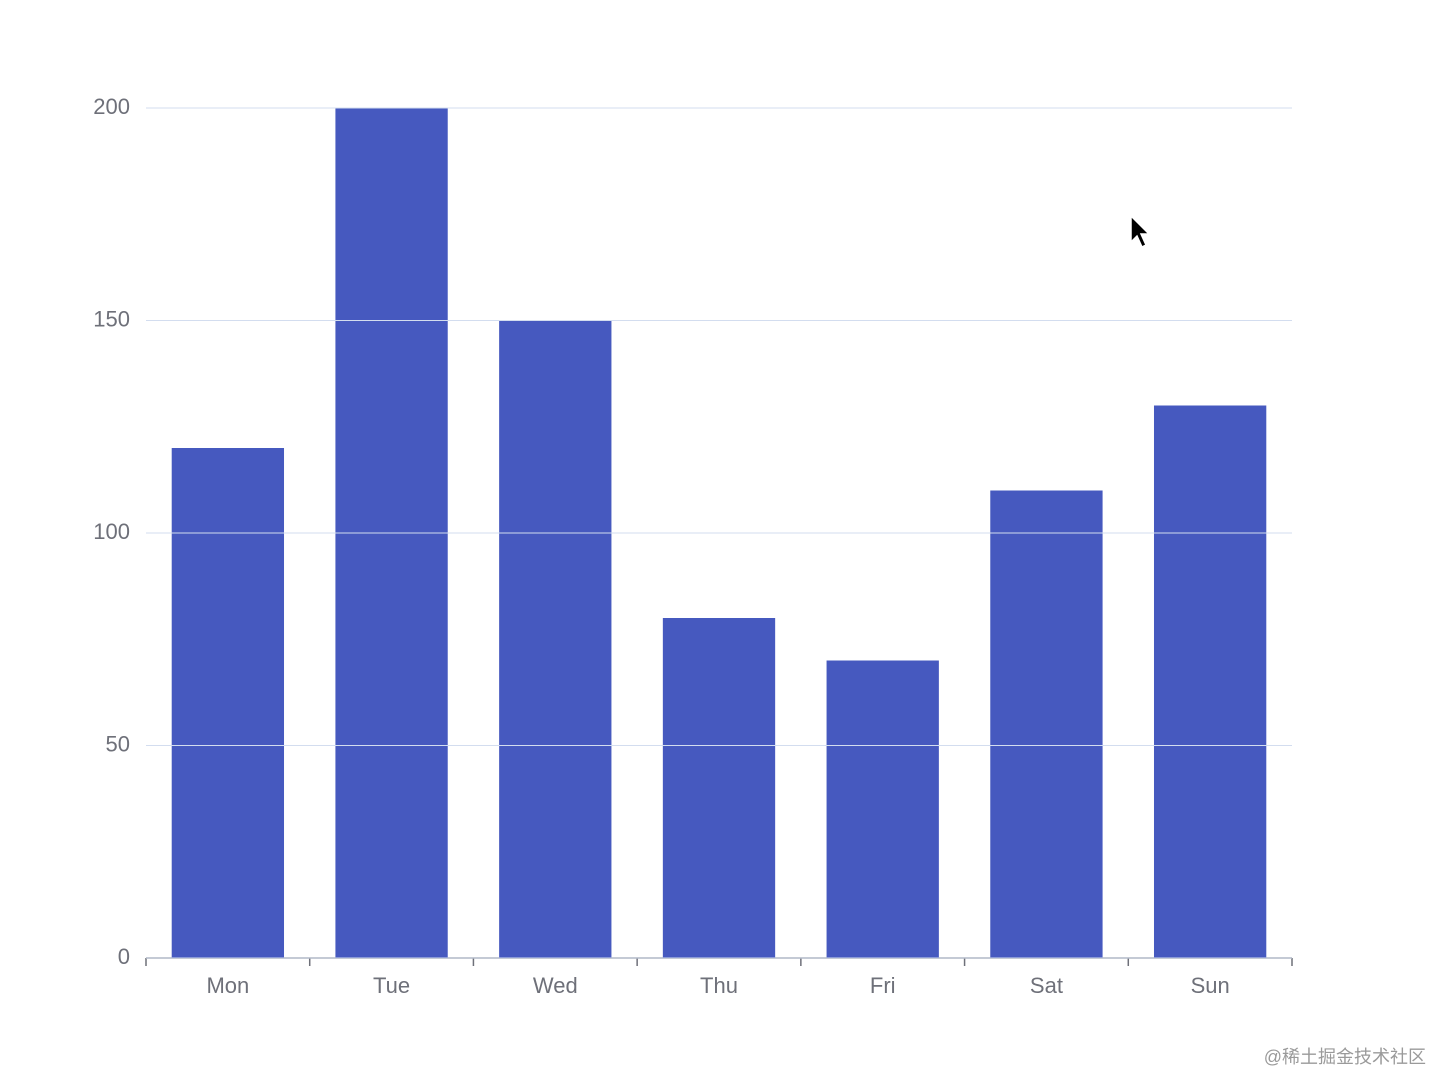  What do you see at coordinates (1345, 1057) in the screenshot?
I see `watermark: @稀土掘金技术社区` at bounding box center [1345, 1057].